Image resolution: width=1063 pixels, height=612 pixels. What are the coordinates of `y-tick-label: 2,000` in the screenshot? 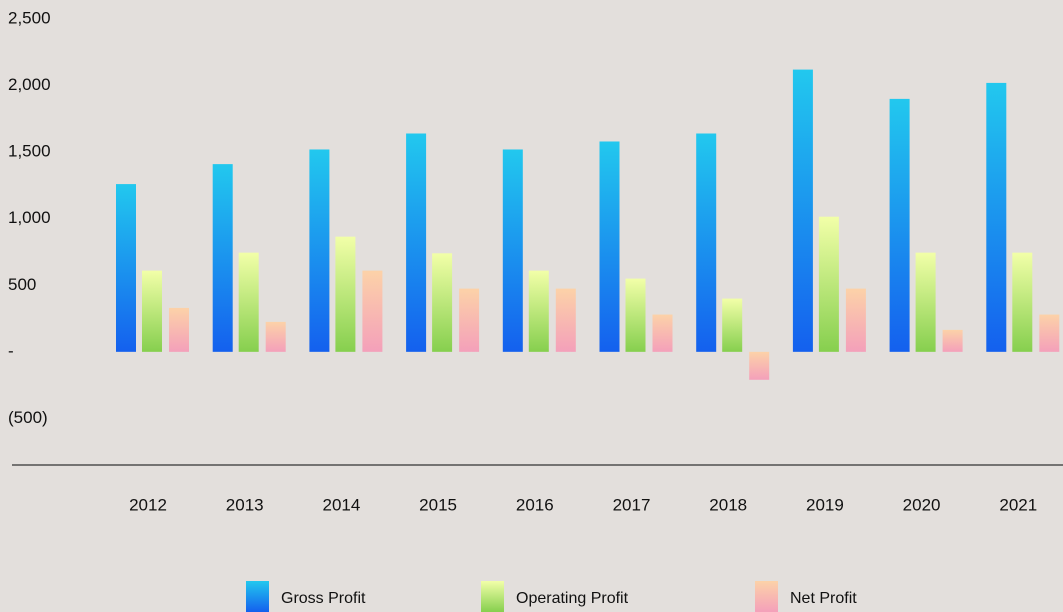 It's located at (29, 84).